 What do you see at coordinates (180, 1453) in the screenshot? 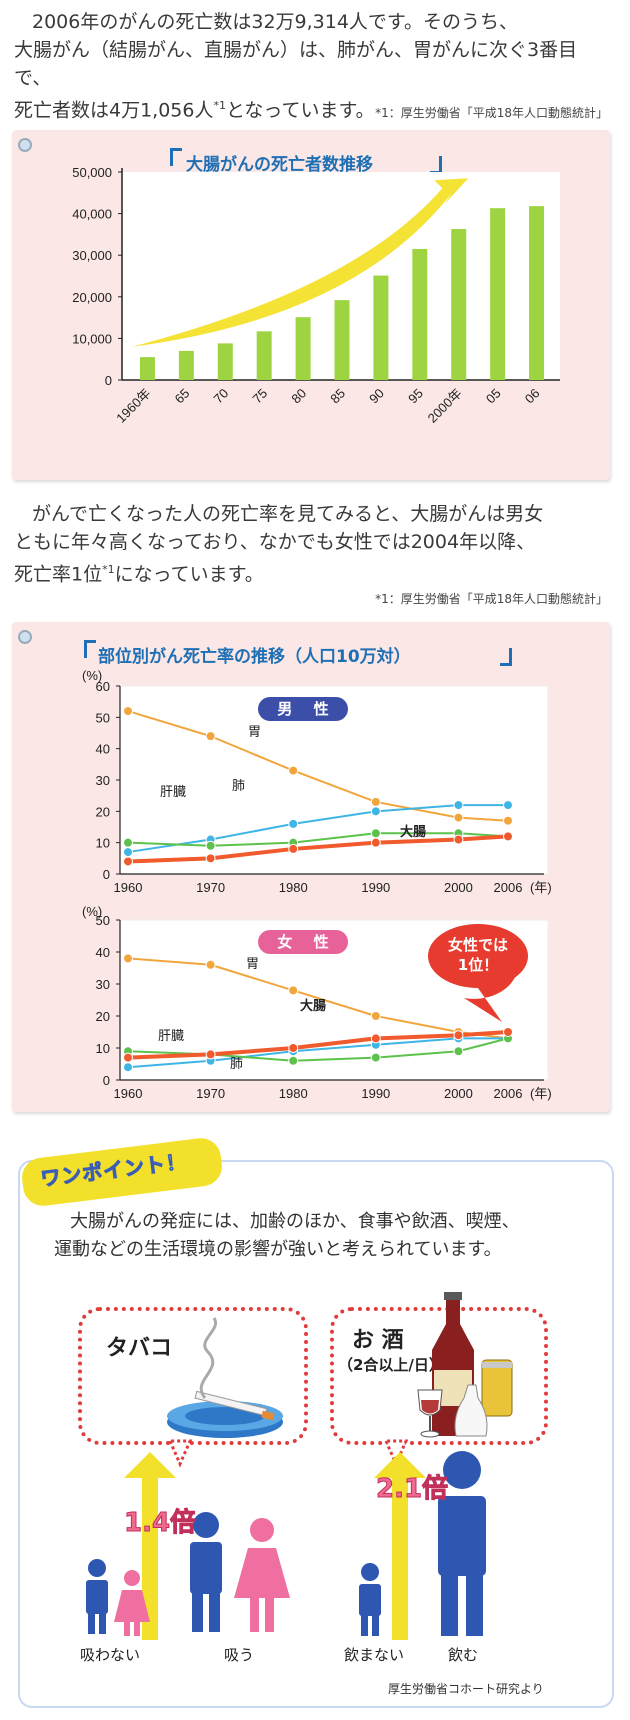
I see `bubble-tail` at bounding box center [180, 1453].